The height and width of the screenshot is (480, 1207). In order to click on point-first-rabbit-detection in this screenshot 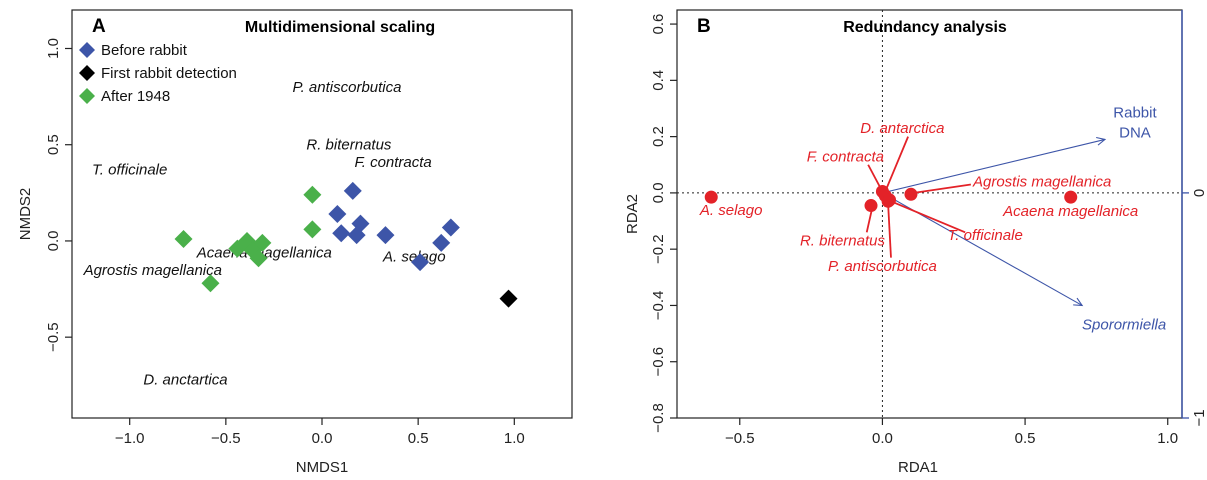, I will do `click(508, 298)`.